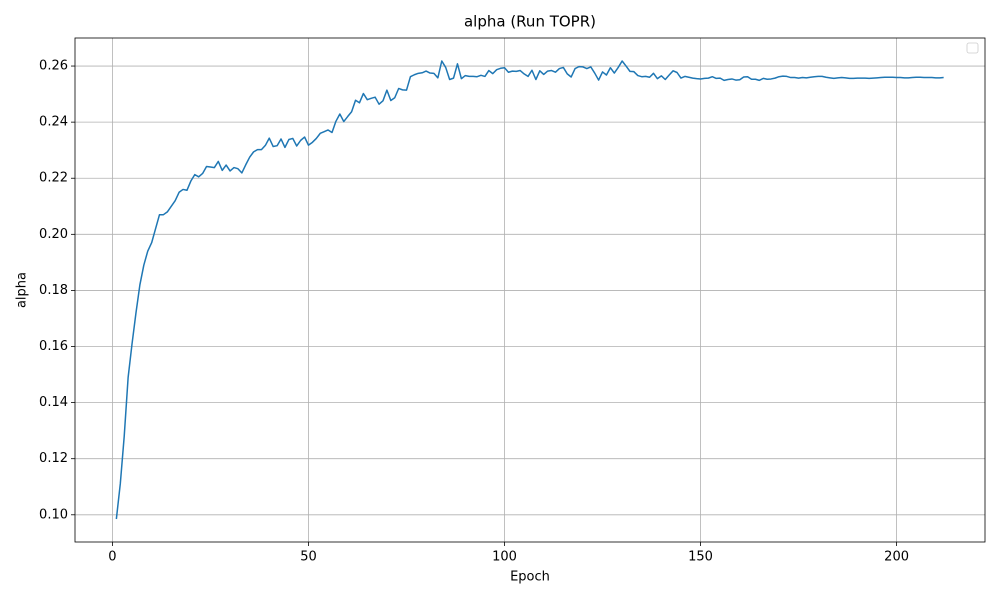 This screenshot has width=1000, height=604. Describe the element at coordinates (53, 290) in the screenshot. I see `y-tick-label: 0.18` at that location.